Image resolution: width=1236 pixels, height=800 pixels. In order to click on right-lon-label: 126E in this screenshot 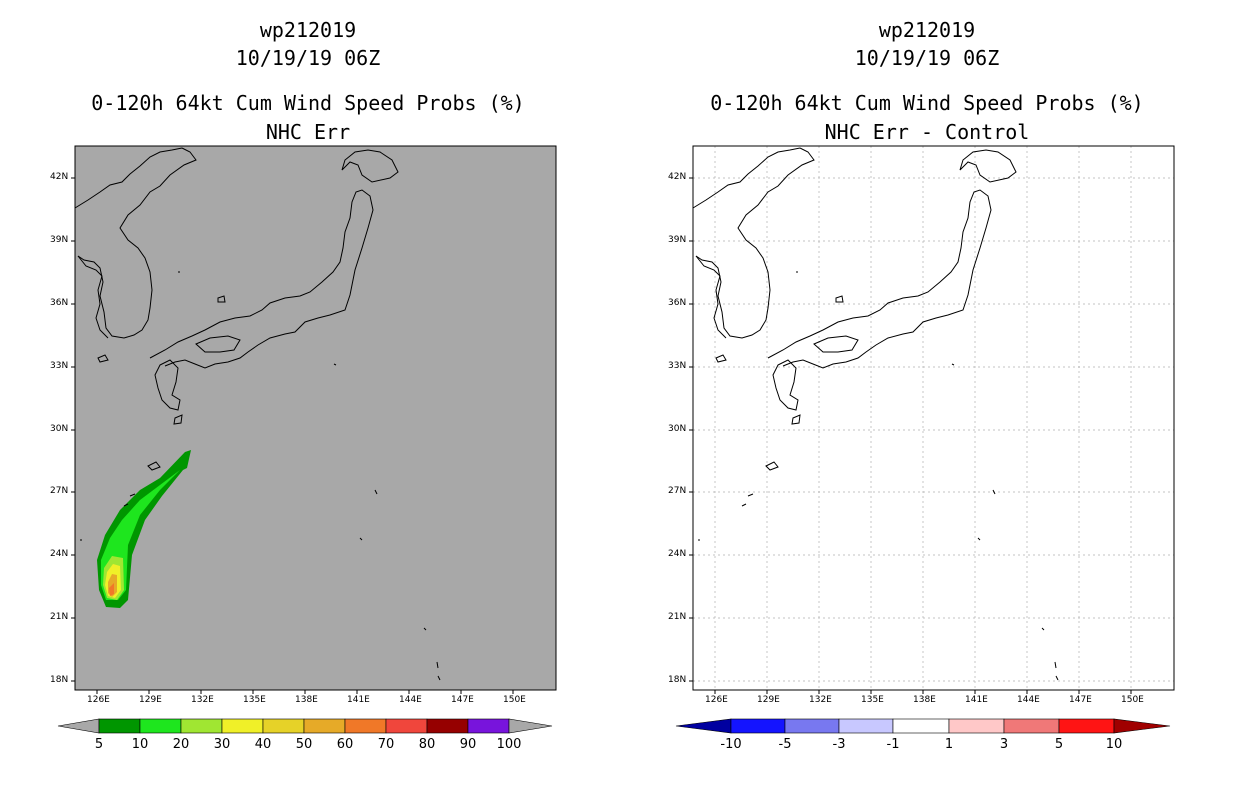, I will do `click(716, 700)`.